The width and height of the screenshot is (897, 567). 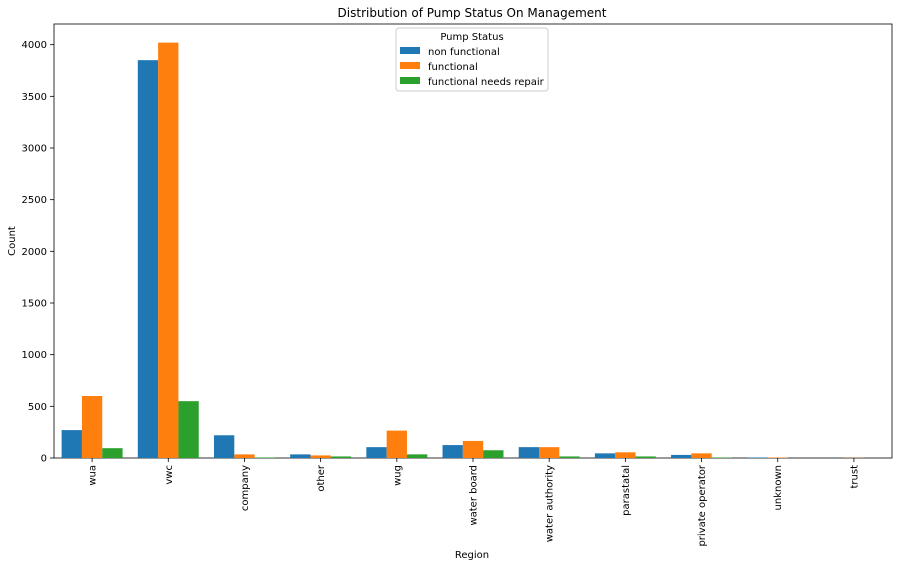 I want to click on bar-non-functional-water-authority, so click(x=529, y=452).